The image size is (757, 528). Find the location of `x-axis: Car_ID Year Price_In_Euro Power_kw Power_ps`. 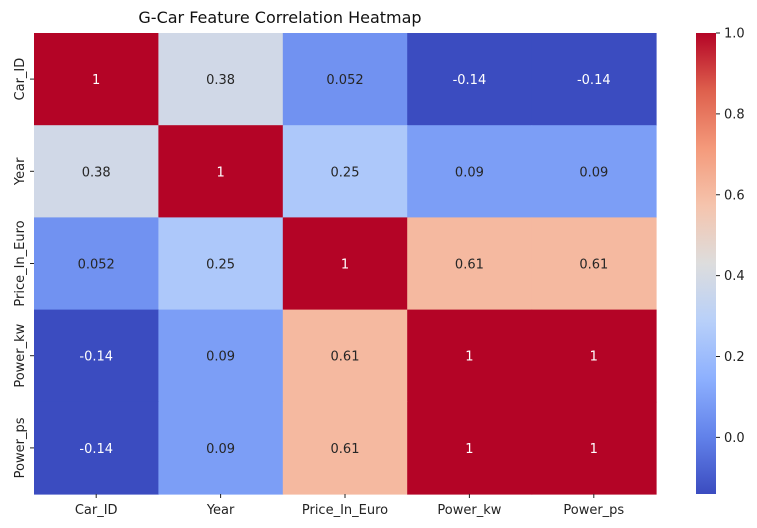

x-axis: Car_ID Year Price_In_Euro Power_kw Power_ps is located at coordinates (349, 506).